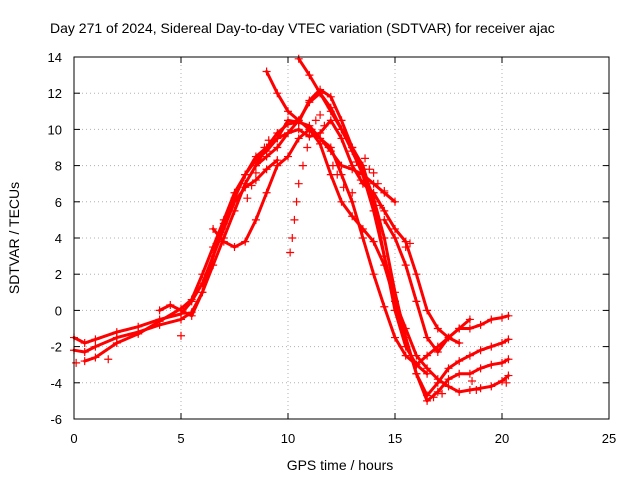 The width and height of the screenshot is (640, 480). Describe the element at coordinates (395, 438) in the screenshot. I see `x-tick-label: 15` at that location.